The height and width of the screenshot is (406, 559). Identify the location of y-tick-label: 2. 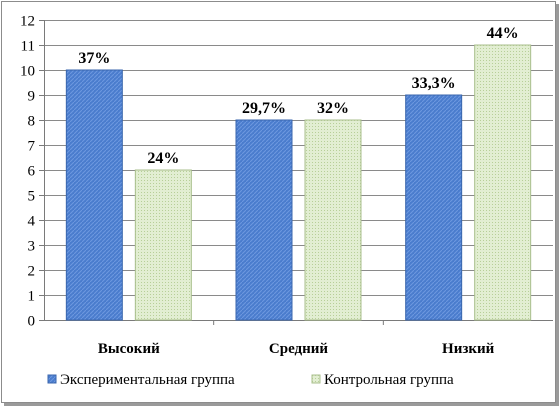
(32, 272).